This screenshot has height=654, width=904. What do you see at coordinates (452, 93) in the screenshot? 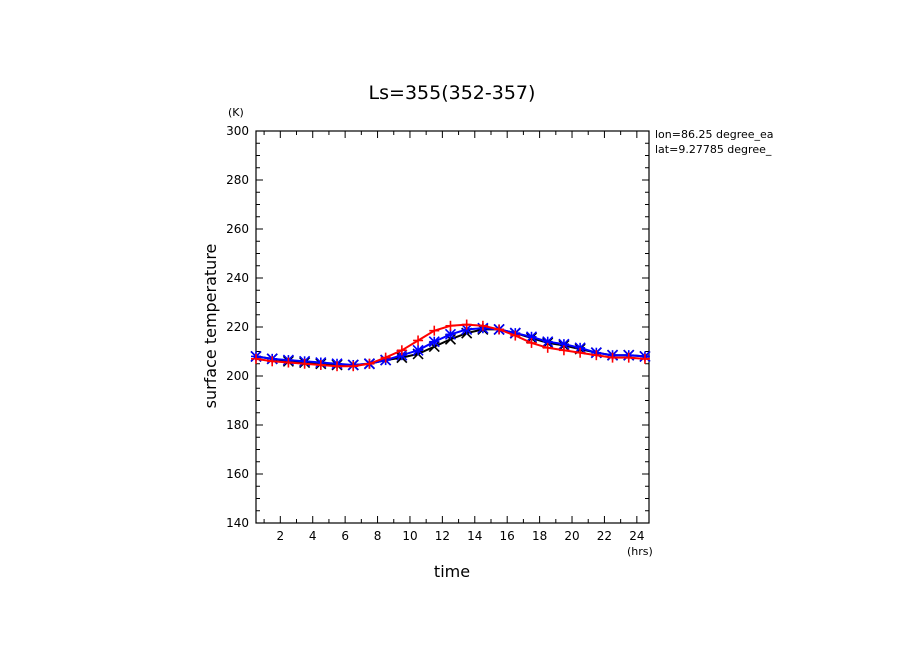
I see `chart-title: Ls=355(352-357)` at bounding box center [452, 93].